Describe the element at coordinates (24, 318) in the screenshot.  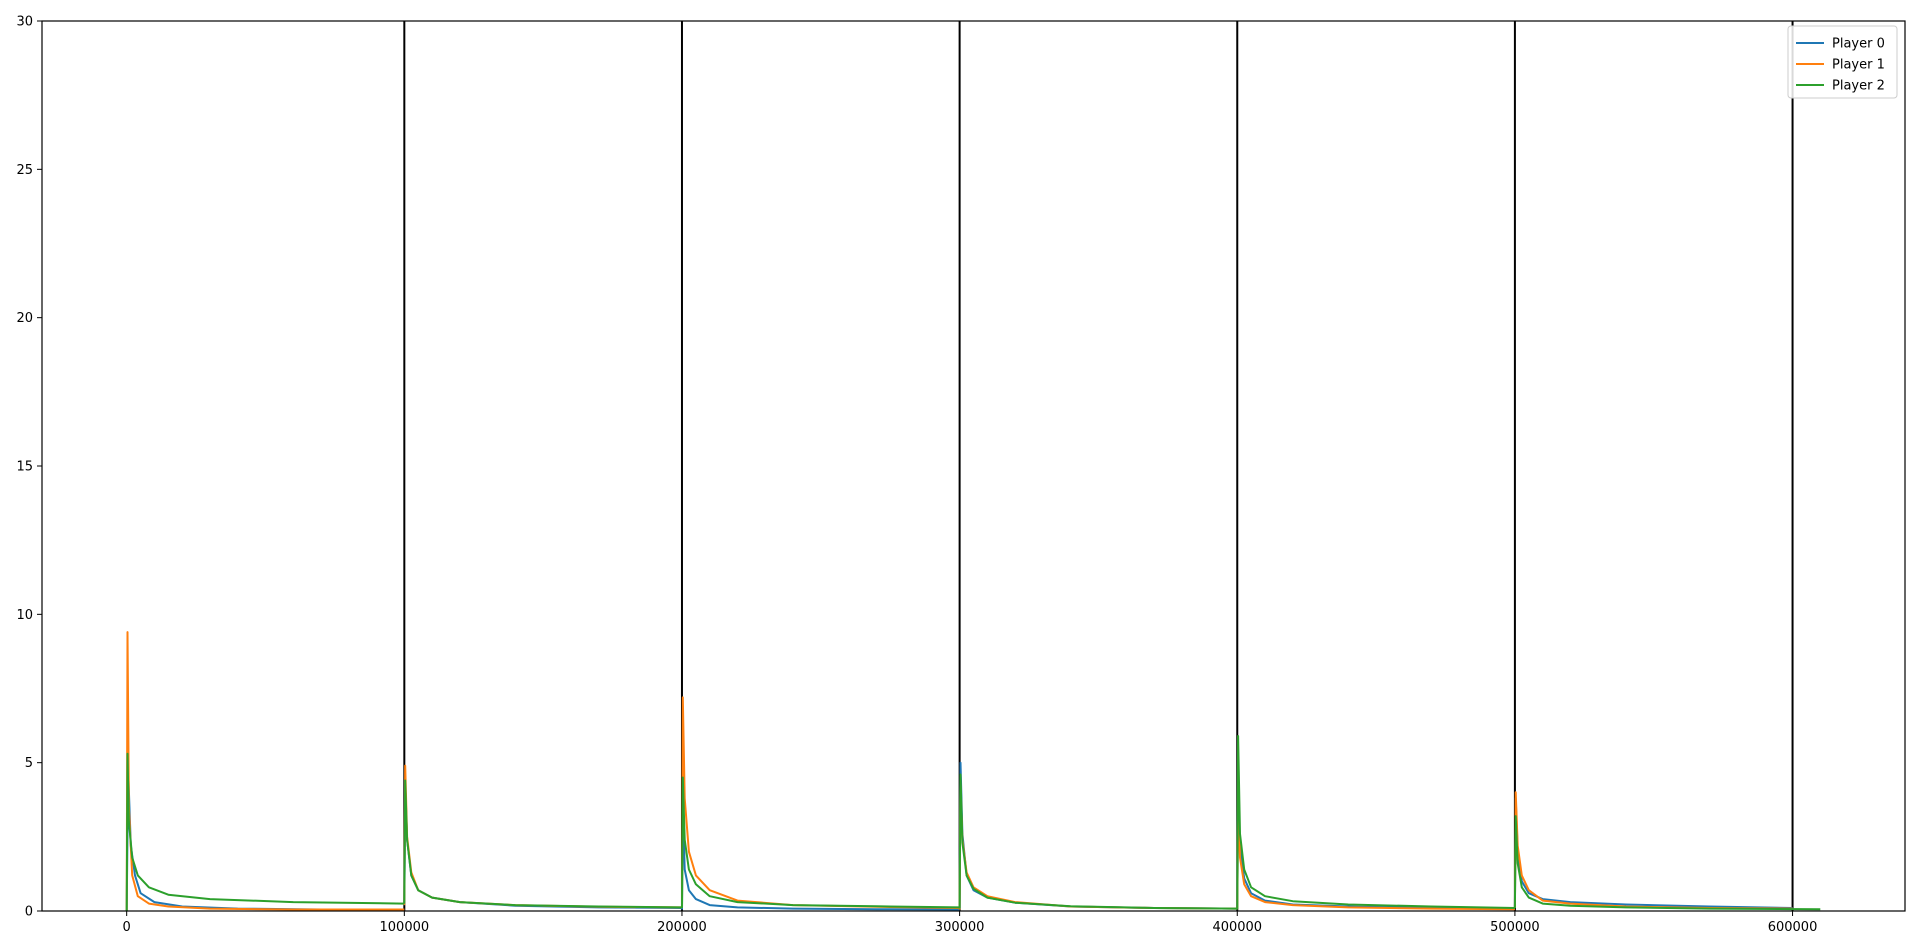
I see `y-tick-label: 20` at that location.